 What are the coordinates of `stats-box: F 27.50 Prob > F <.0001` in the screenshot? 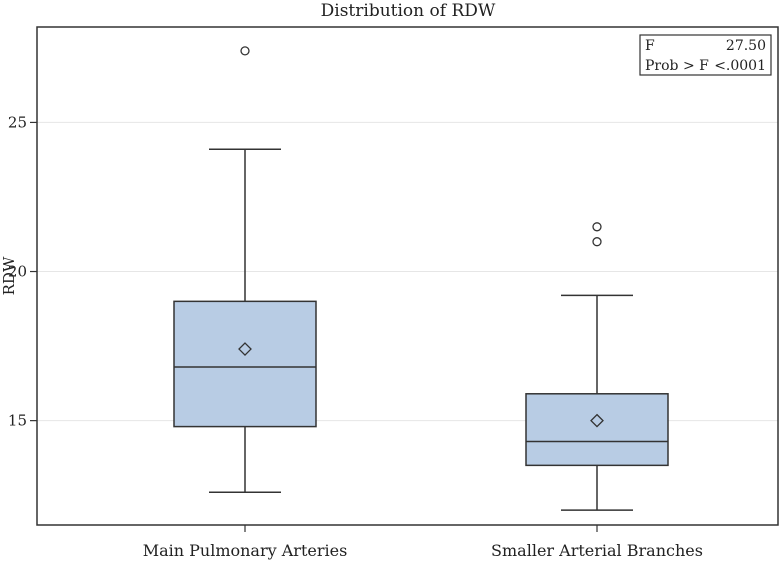 It's located at (705, 55).